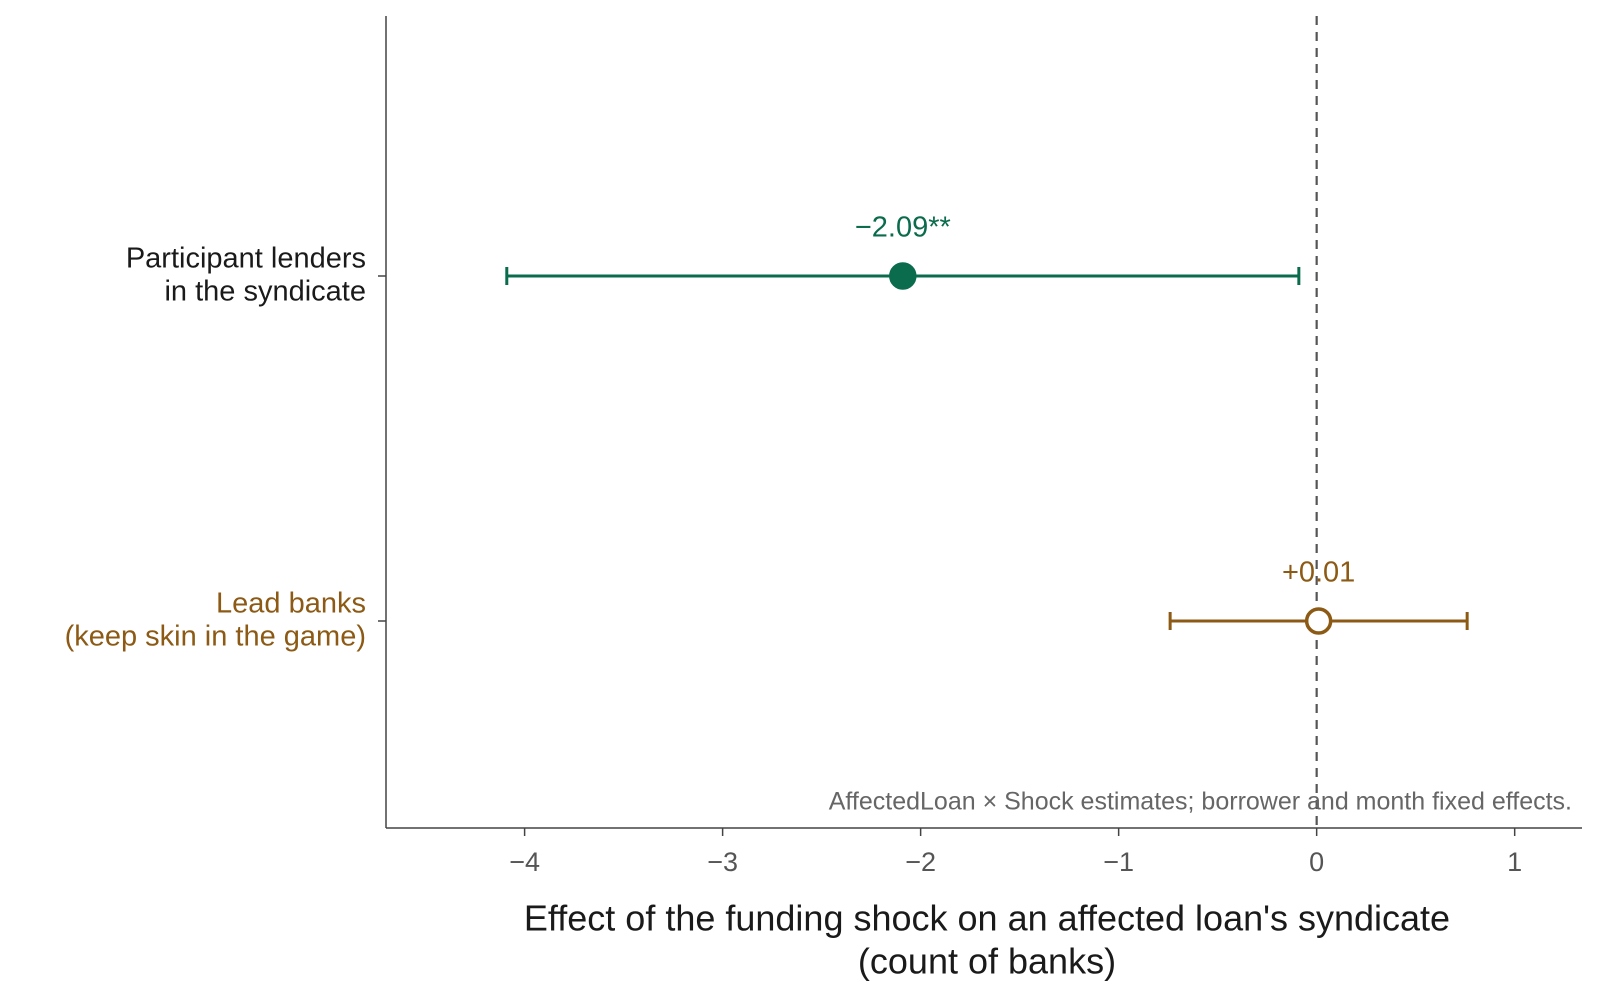 The height and width of the screenshot is (1000, 1600). Describe the element at coordinates (524, 862) in the screenshot. I see `x-tick-label: −4` at that location.